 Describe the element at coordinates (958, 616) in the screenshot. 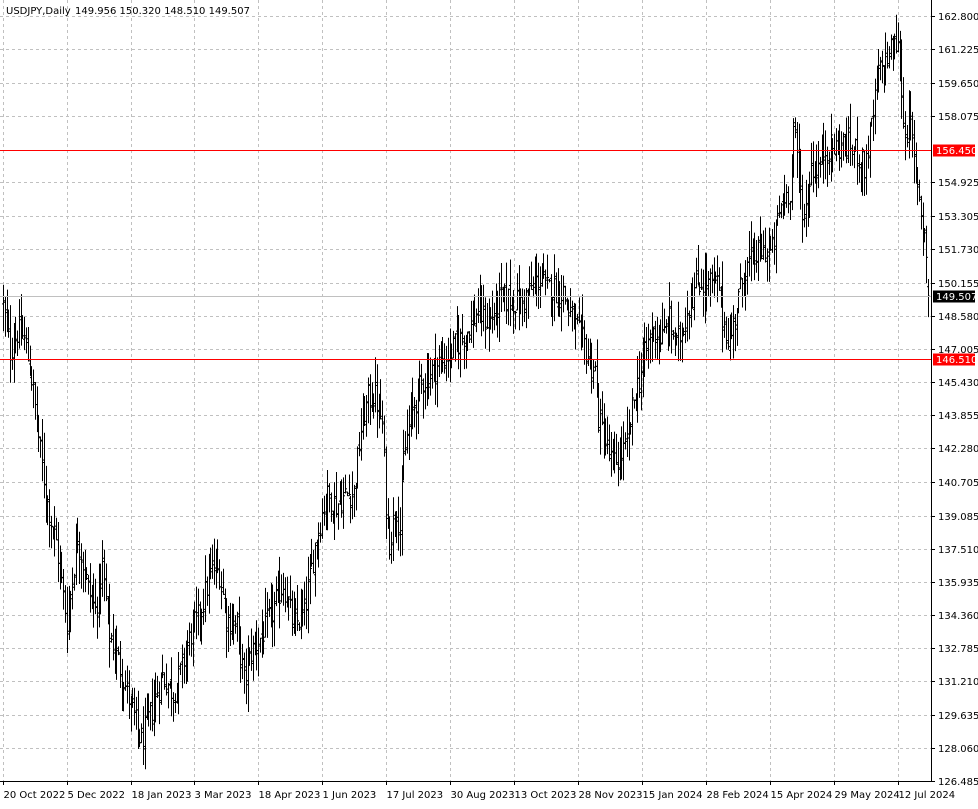

I see `y-tick-label: 134.360` at that location.